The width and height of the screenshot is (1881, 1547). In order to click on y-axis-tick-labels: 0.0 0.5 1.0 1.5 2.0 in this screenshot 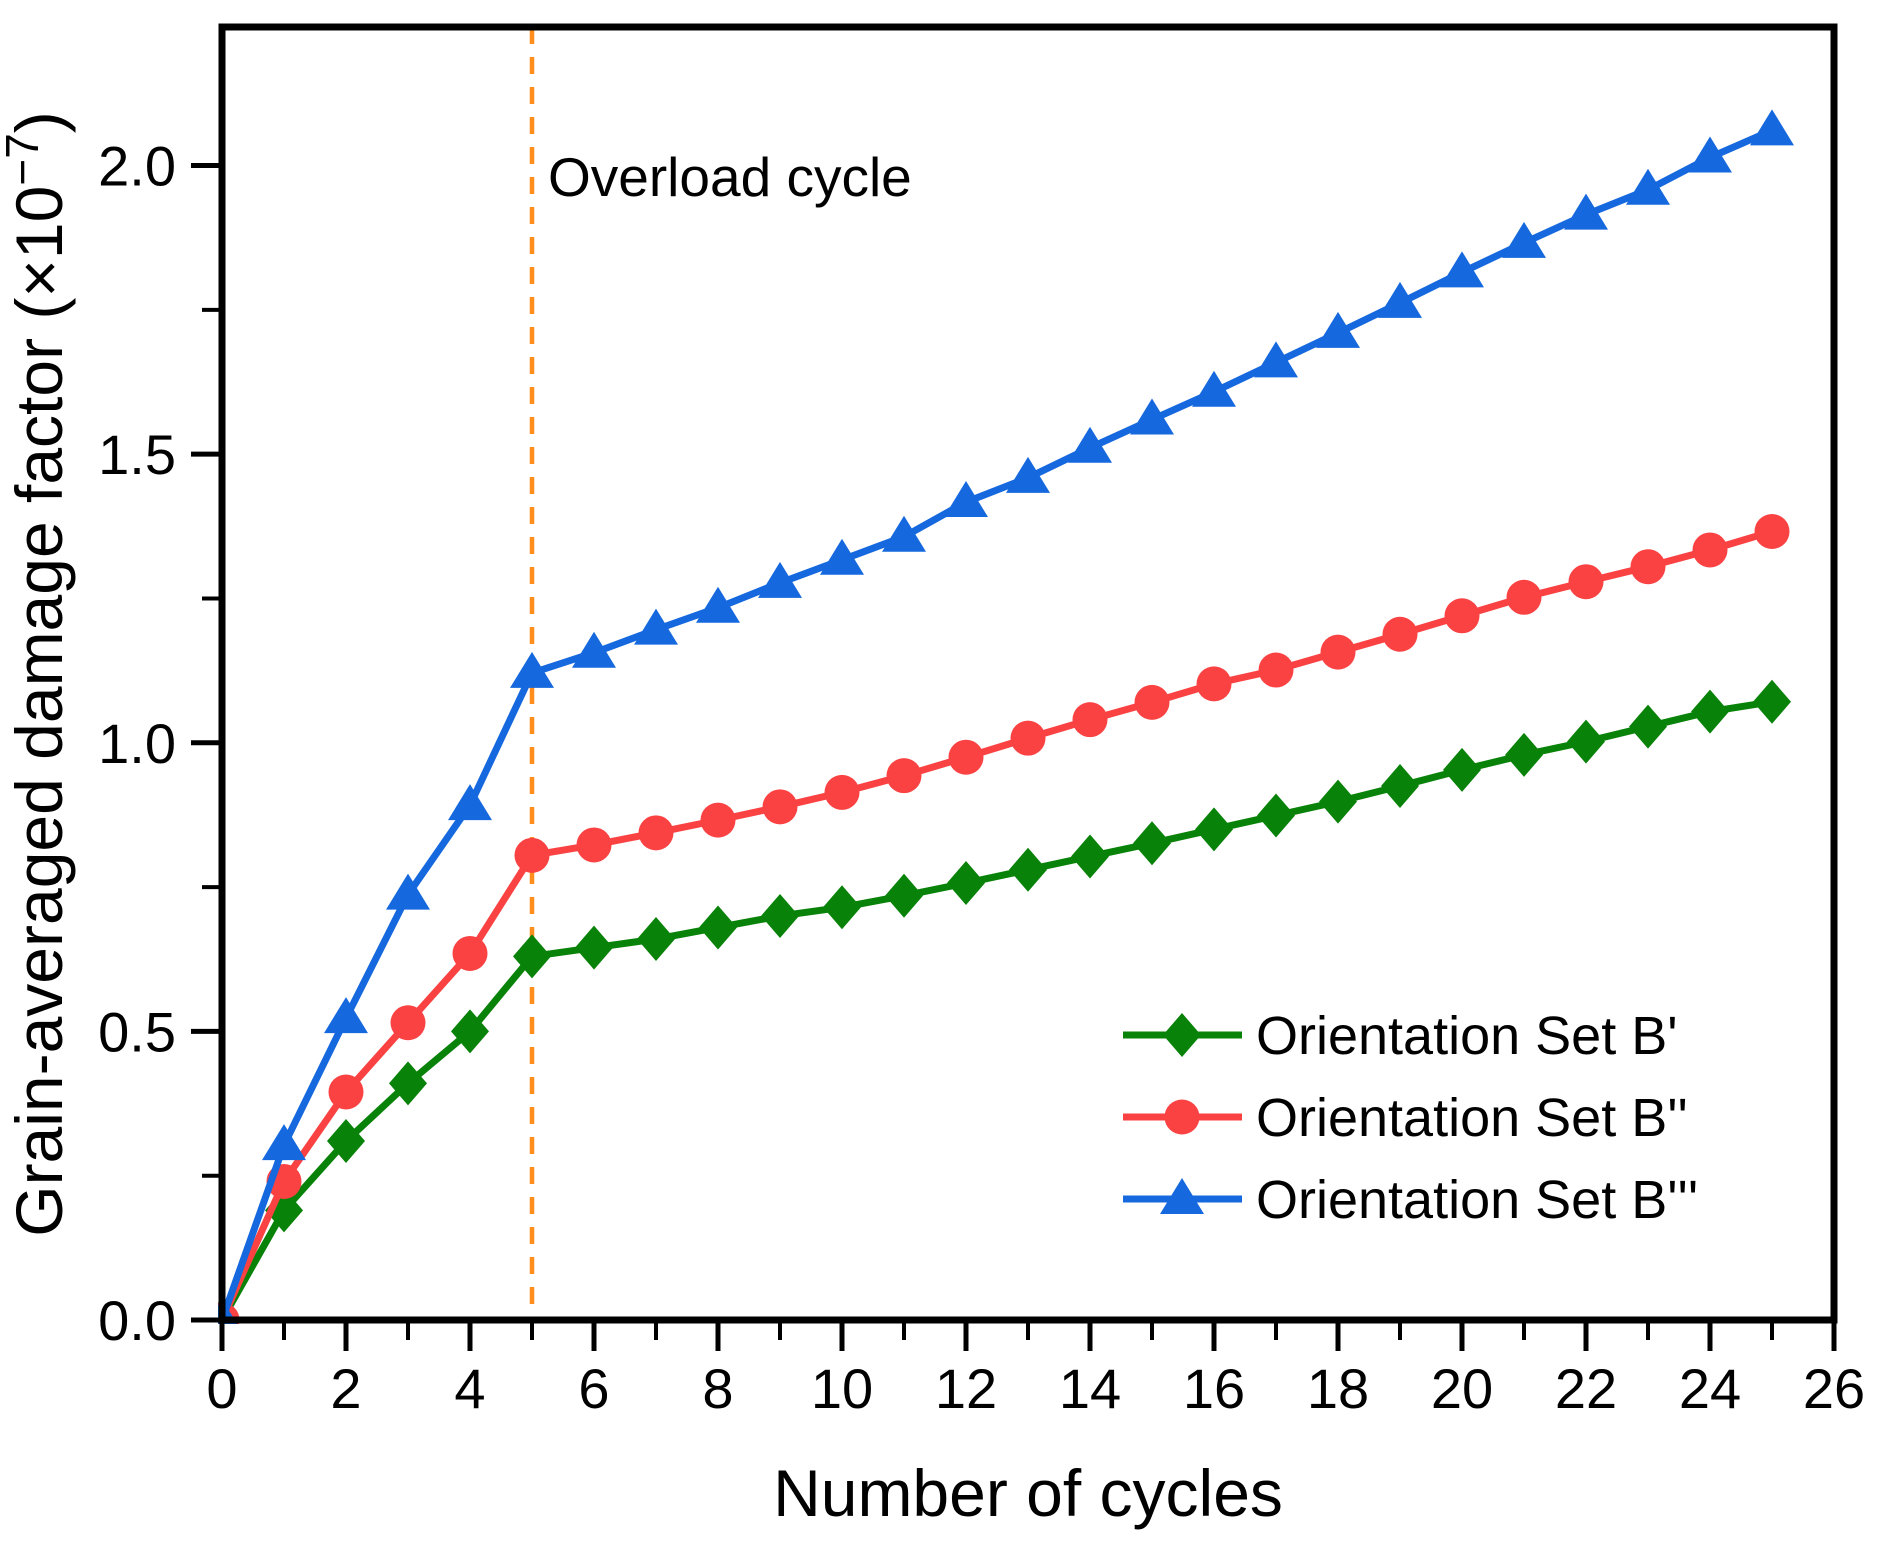, I will do `click(137, 743)`.